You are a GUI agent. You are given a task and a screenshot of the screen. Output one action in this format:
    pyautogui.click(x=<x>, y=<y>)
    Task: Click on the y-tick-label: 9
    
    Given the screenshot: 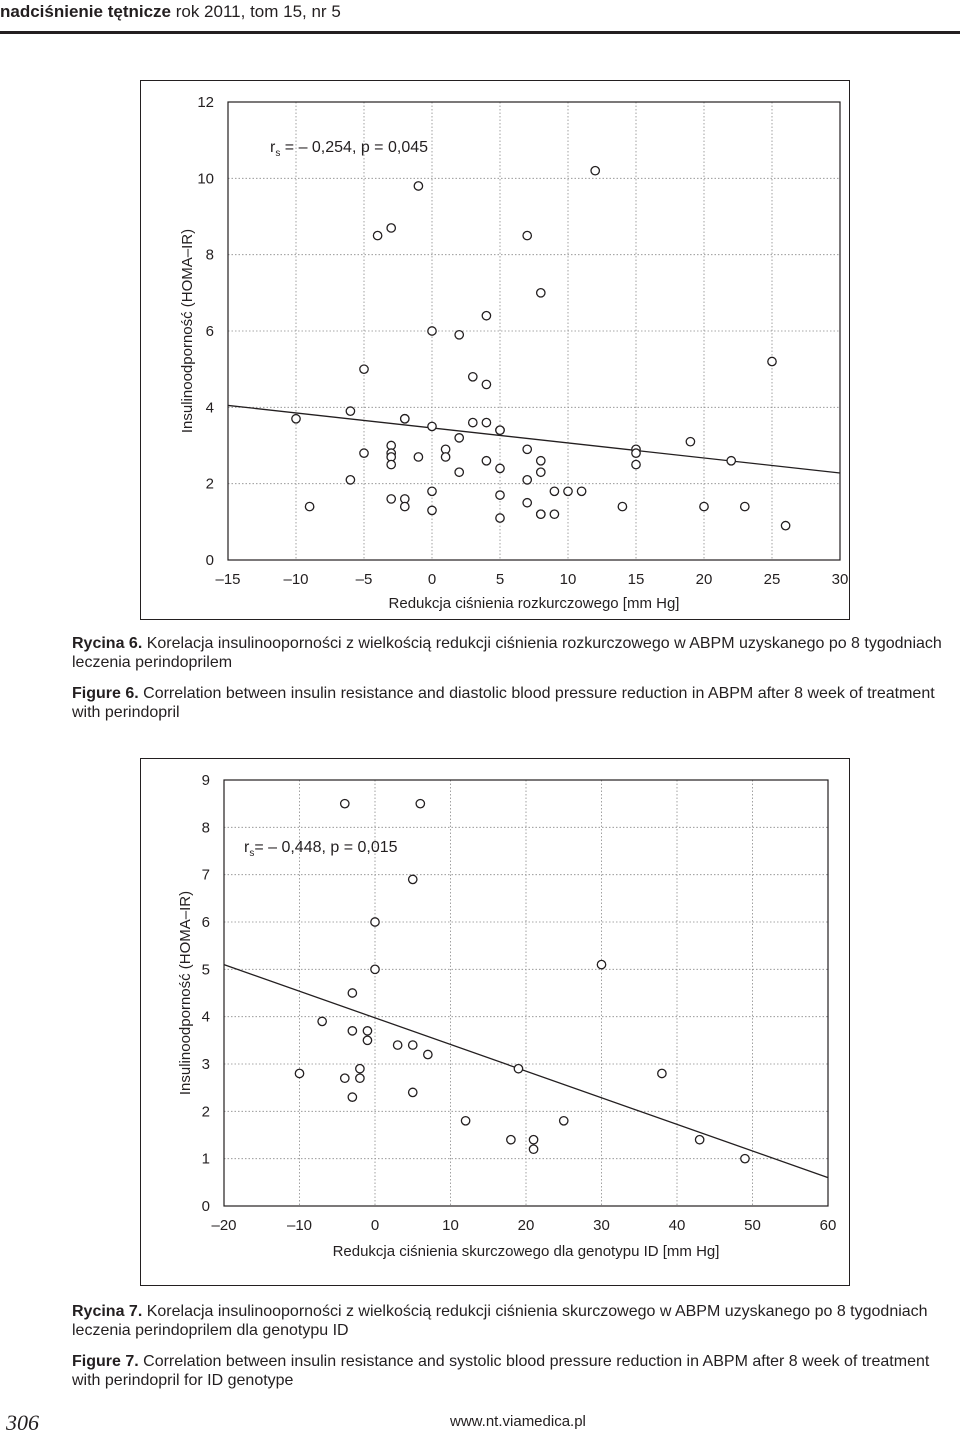 What is the action you would take?
    pyautogui.click(x=206, y=780)
    